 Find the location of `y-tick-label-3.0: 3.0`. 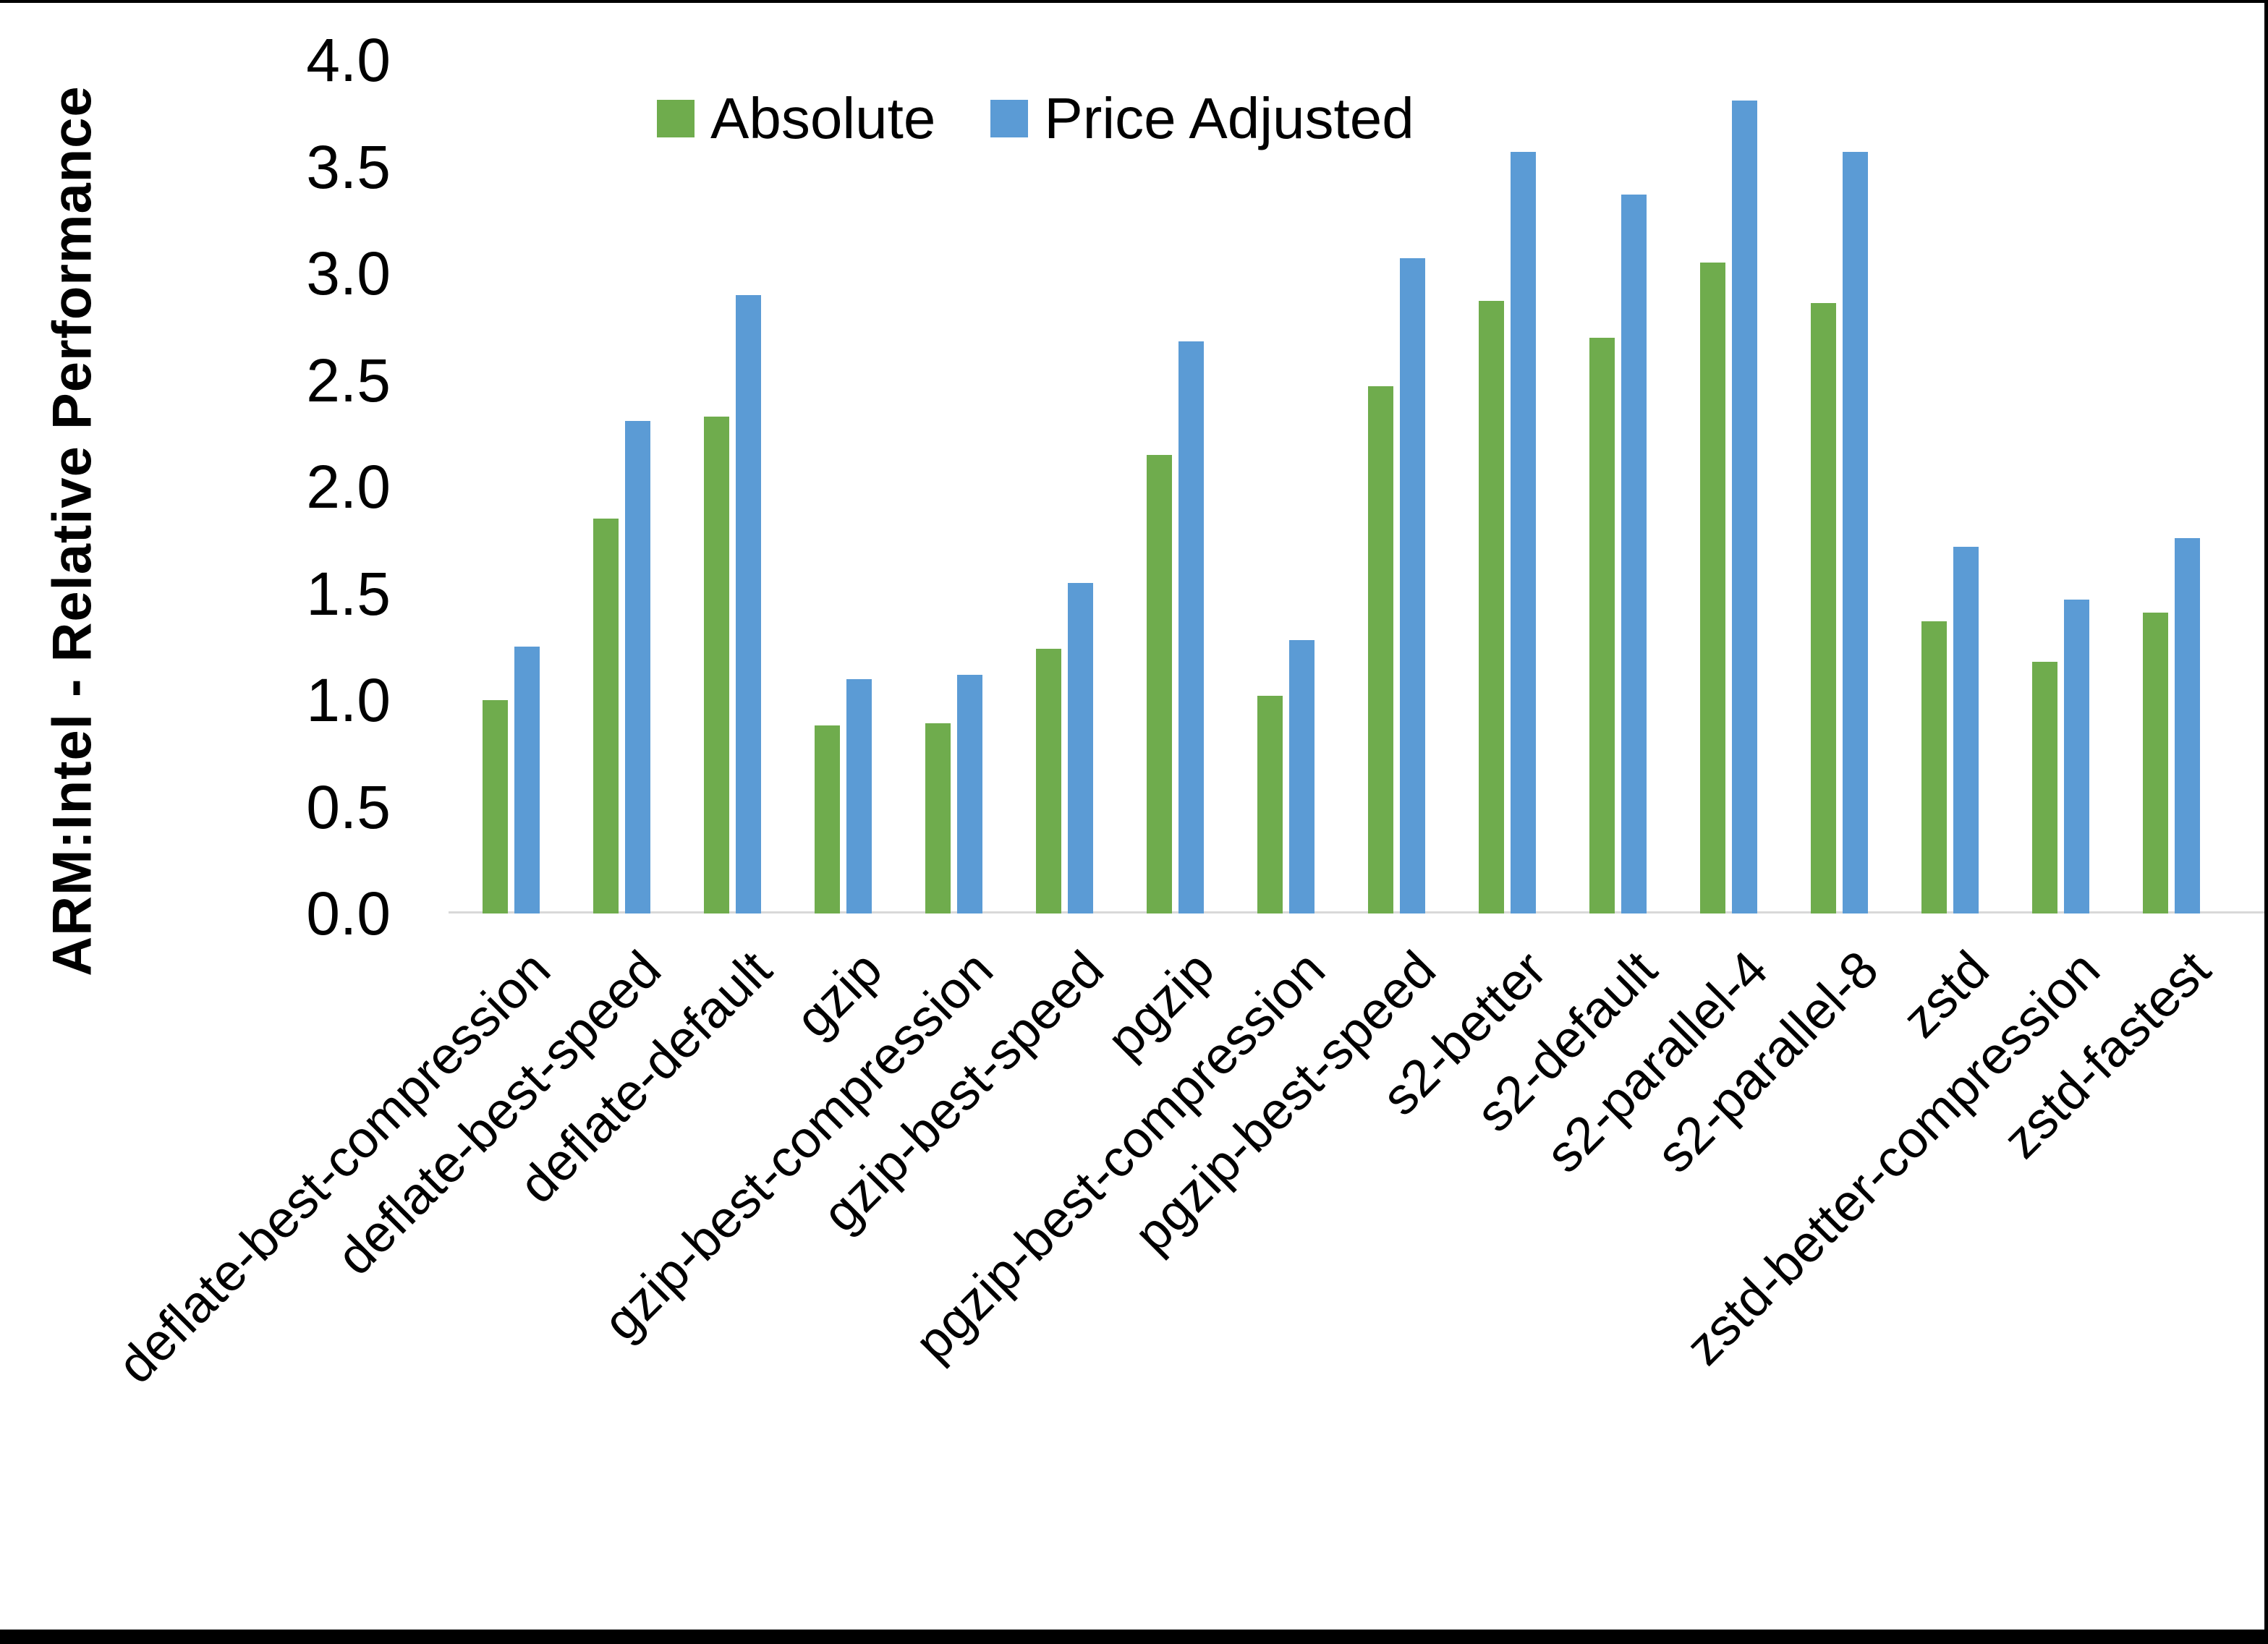

y-tick-label-3.0: 3.0 is located at coordinates (348, 273).